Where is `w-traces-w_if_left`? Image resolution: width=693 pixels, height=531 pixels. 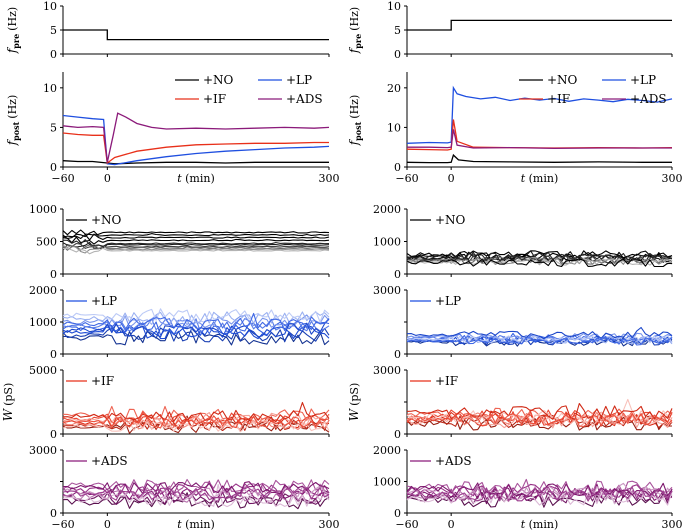
w-traces-w_if_left is located at coordinates (196, 417).